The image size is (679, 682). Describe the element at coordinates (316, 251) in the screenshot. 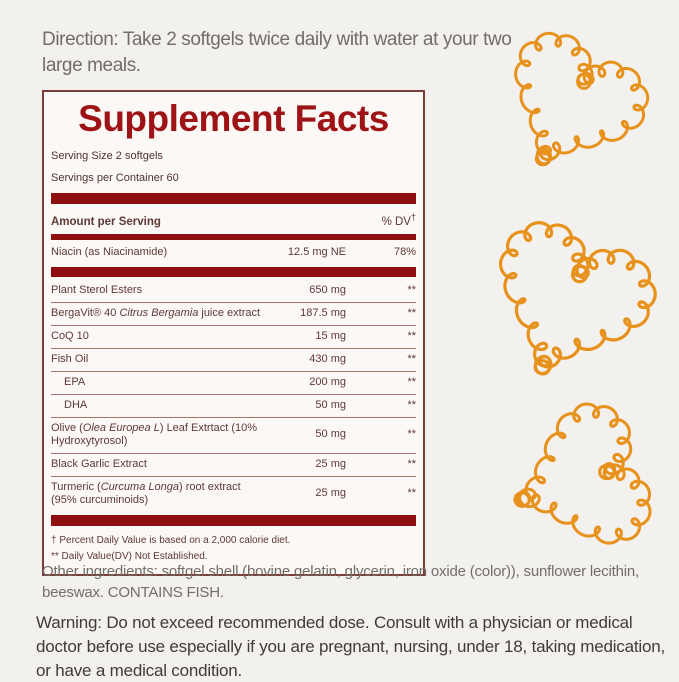

I see `ingredient-amount: 12.5 mg NE` at that location.